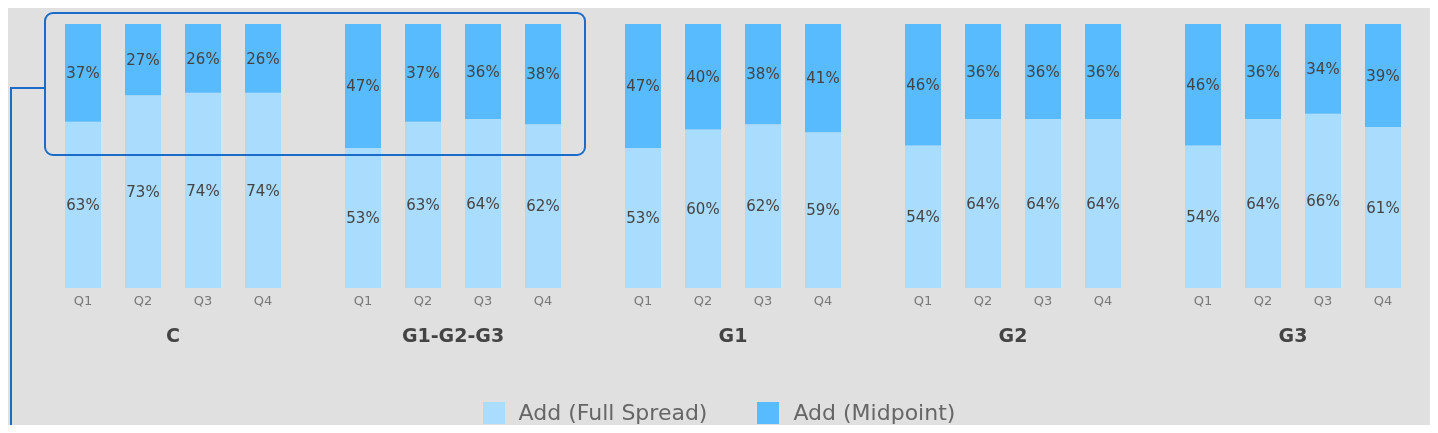  I want to click on data-label: 34%, so click(1323, 69).